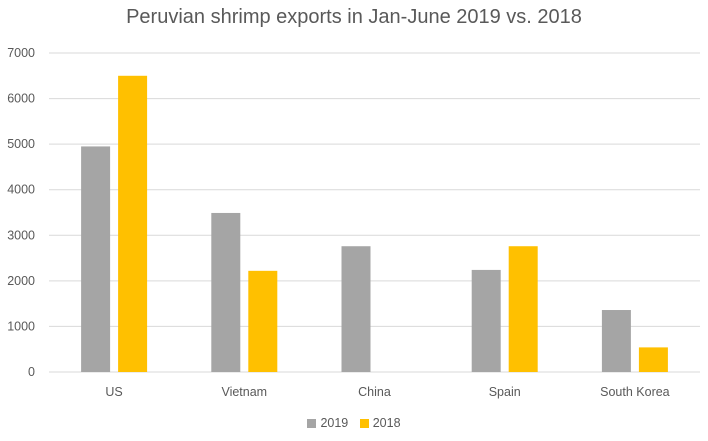 The height and width of the screenshot is (441, 708). Describe the element at coordinates (21, 53) in the screenshot. I see `y-tick-label: 7000` at that location.